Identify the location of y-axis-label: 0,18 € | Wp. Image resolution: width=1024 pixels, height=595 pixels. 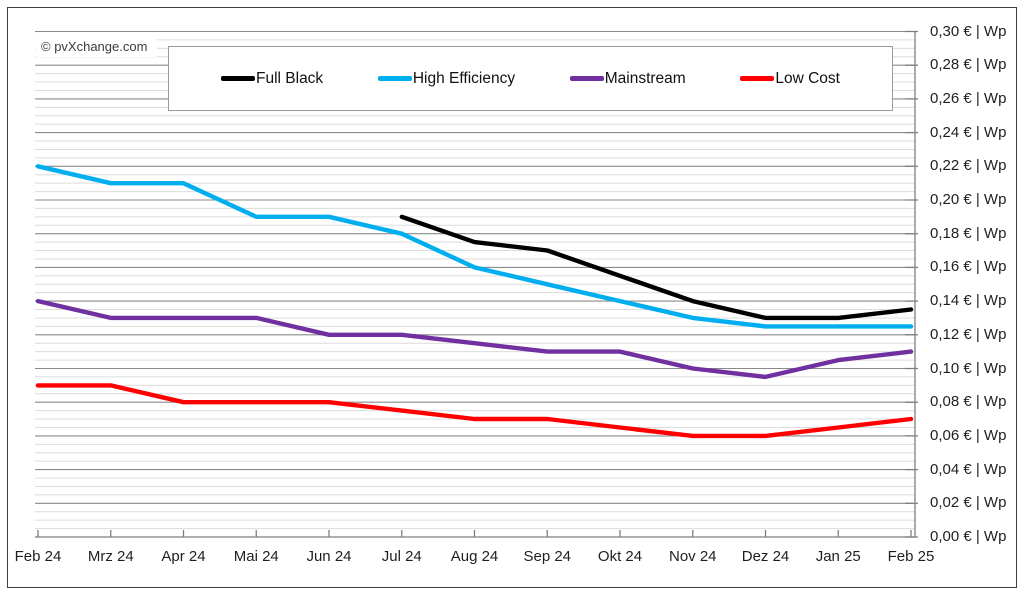
(968, 233).